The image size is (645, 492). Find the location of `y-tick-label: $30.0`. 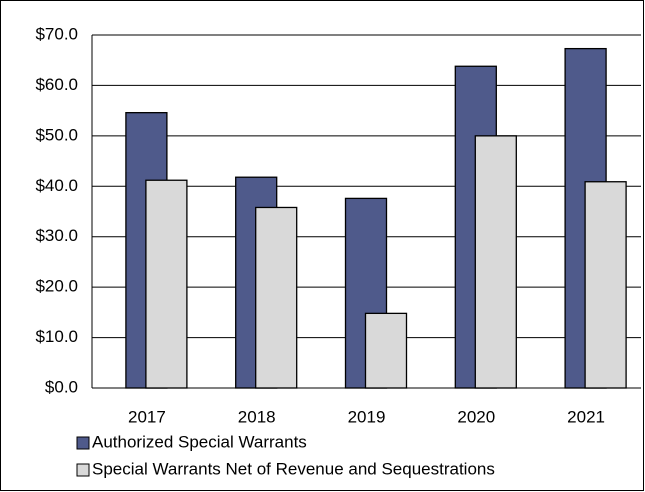

y-tick-label: $30.0 is located at coordinates (56, 235).